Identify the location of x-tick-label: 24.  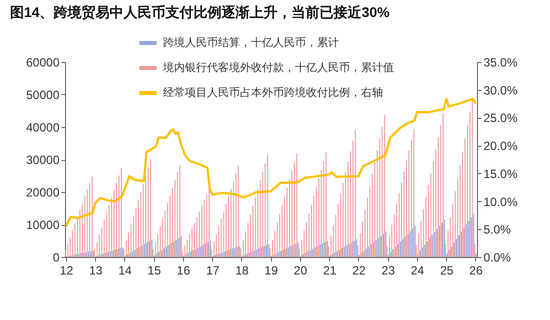
(417, 271).